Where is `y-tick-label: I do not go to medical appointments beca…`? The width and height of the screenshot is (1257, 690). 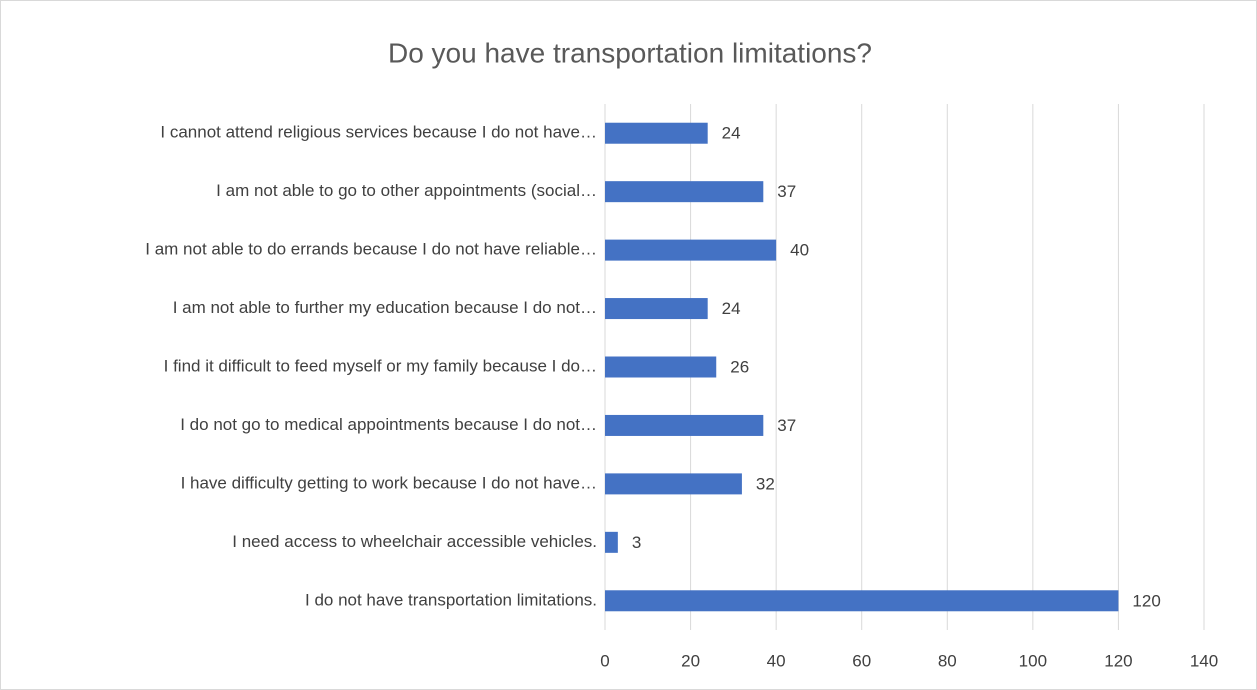
y-tick-label: I do not go to medical appointments beca… is located at coordinates (388, 424).